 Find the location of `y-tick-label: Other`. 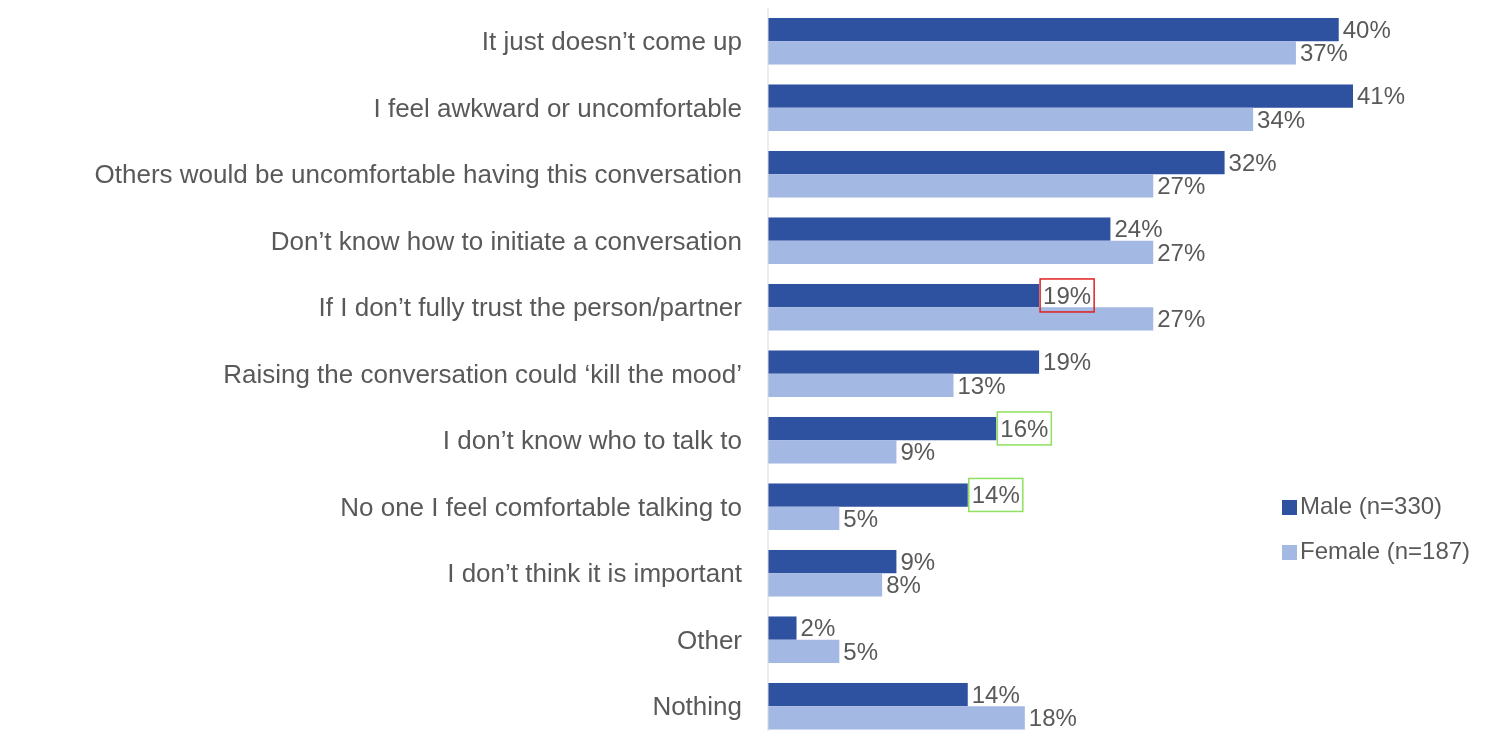

y-tick-label: Other is located at coordinates (709, 639).